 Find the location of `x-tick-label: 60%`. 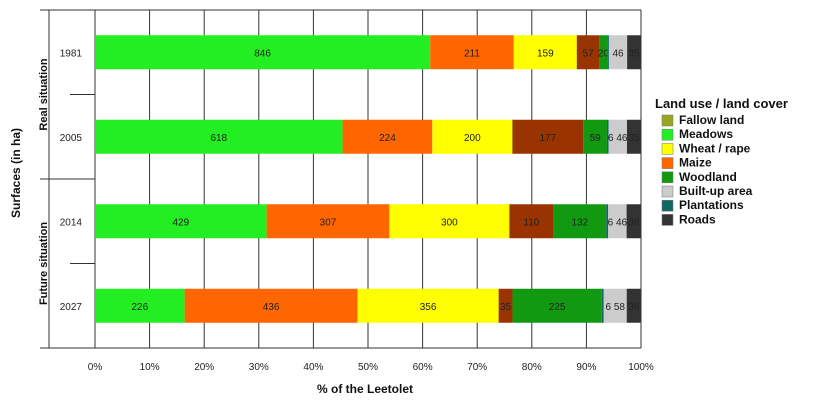

x-tick-label: 60% is located at coordinates (423, 367).